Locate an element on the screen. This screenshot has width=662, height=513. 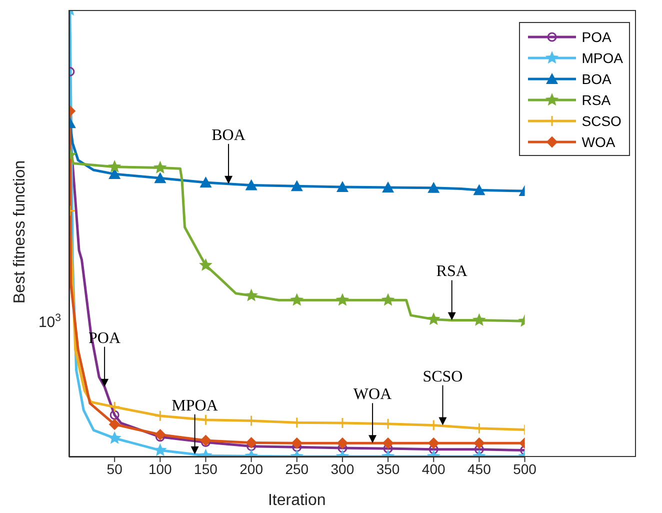
annotation: WOA is located at coordinates (372, 395).